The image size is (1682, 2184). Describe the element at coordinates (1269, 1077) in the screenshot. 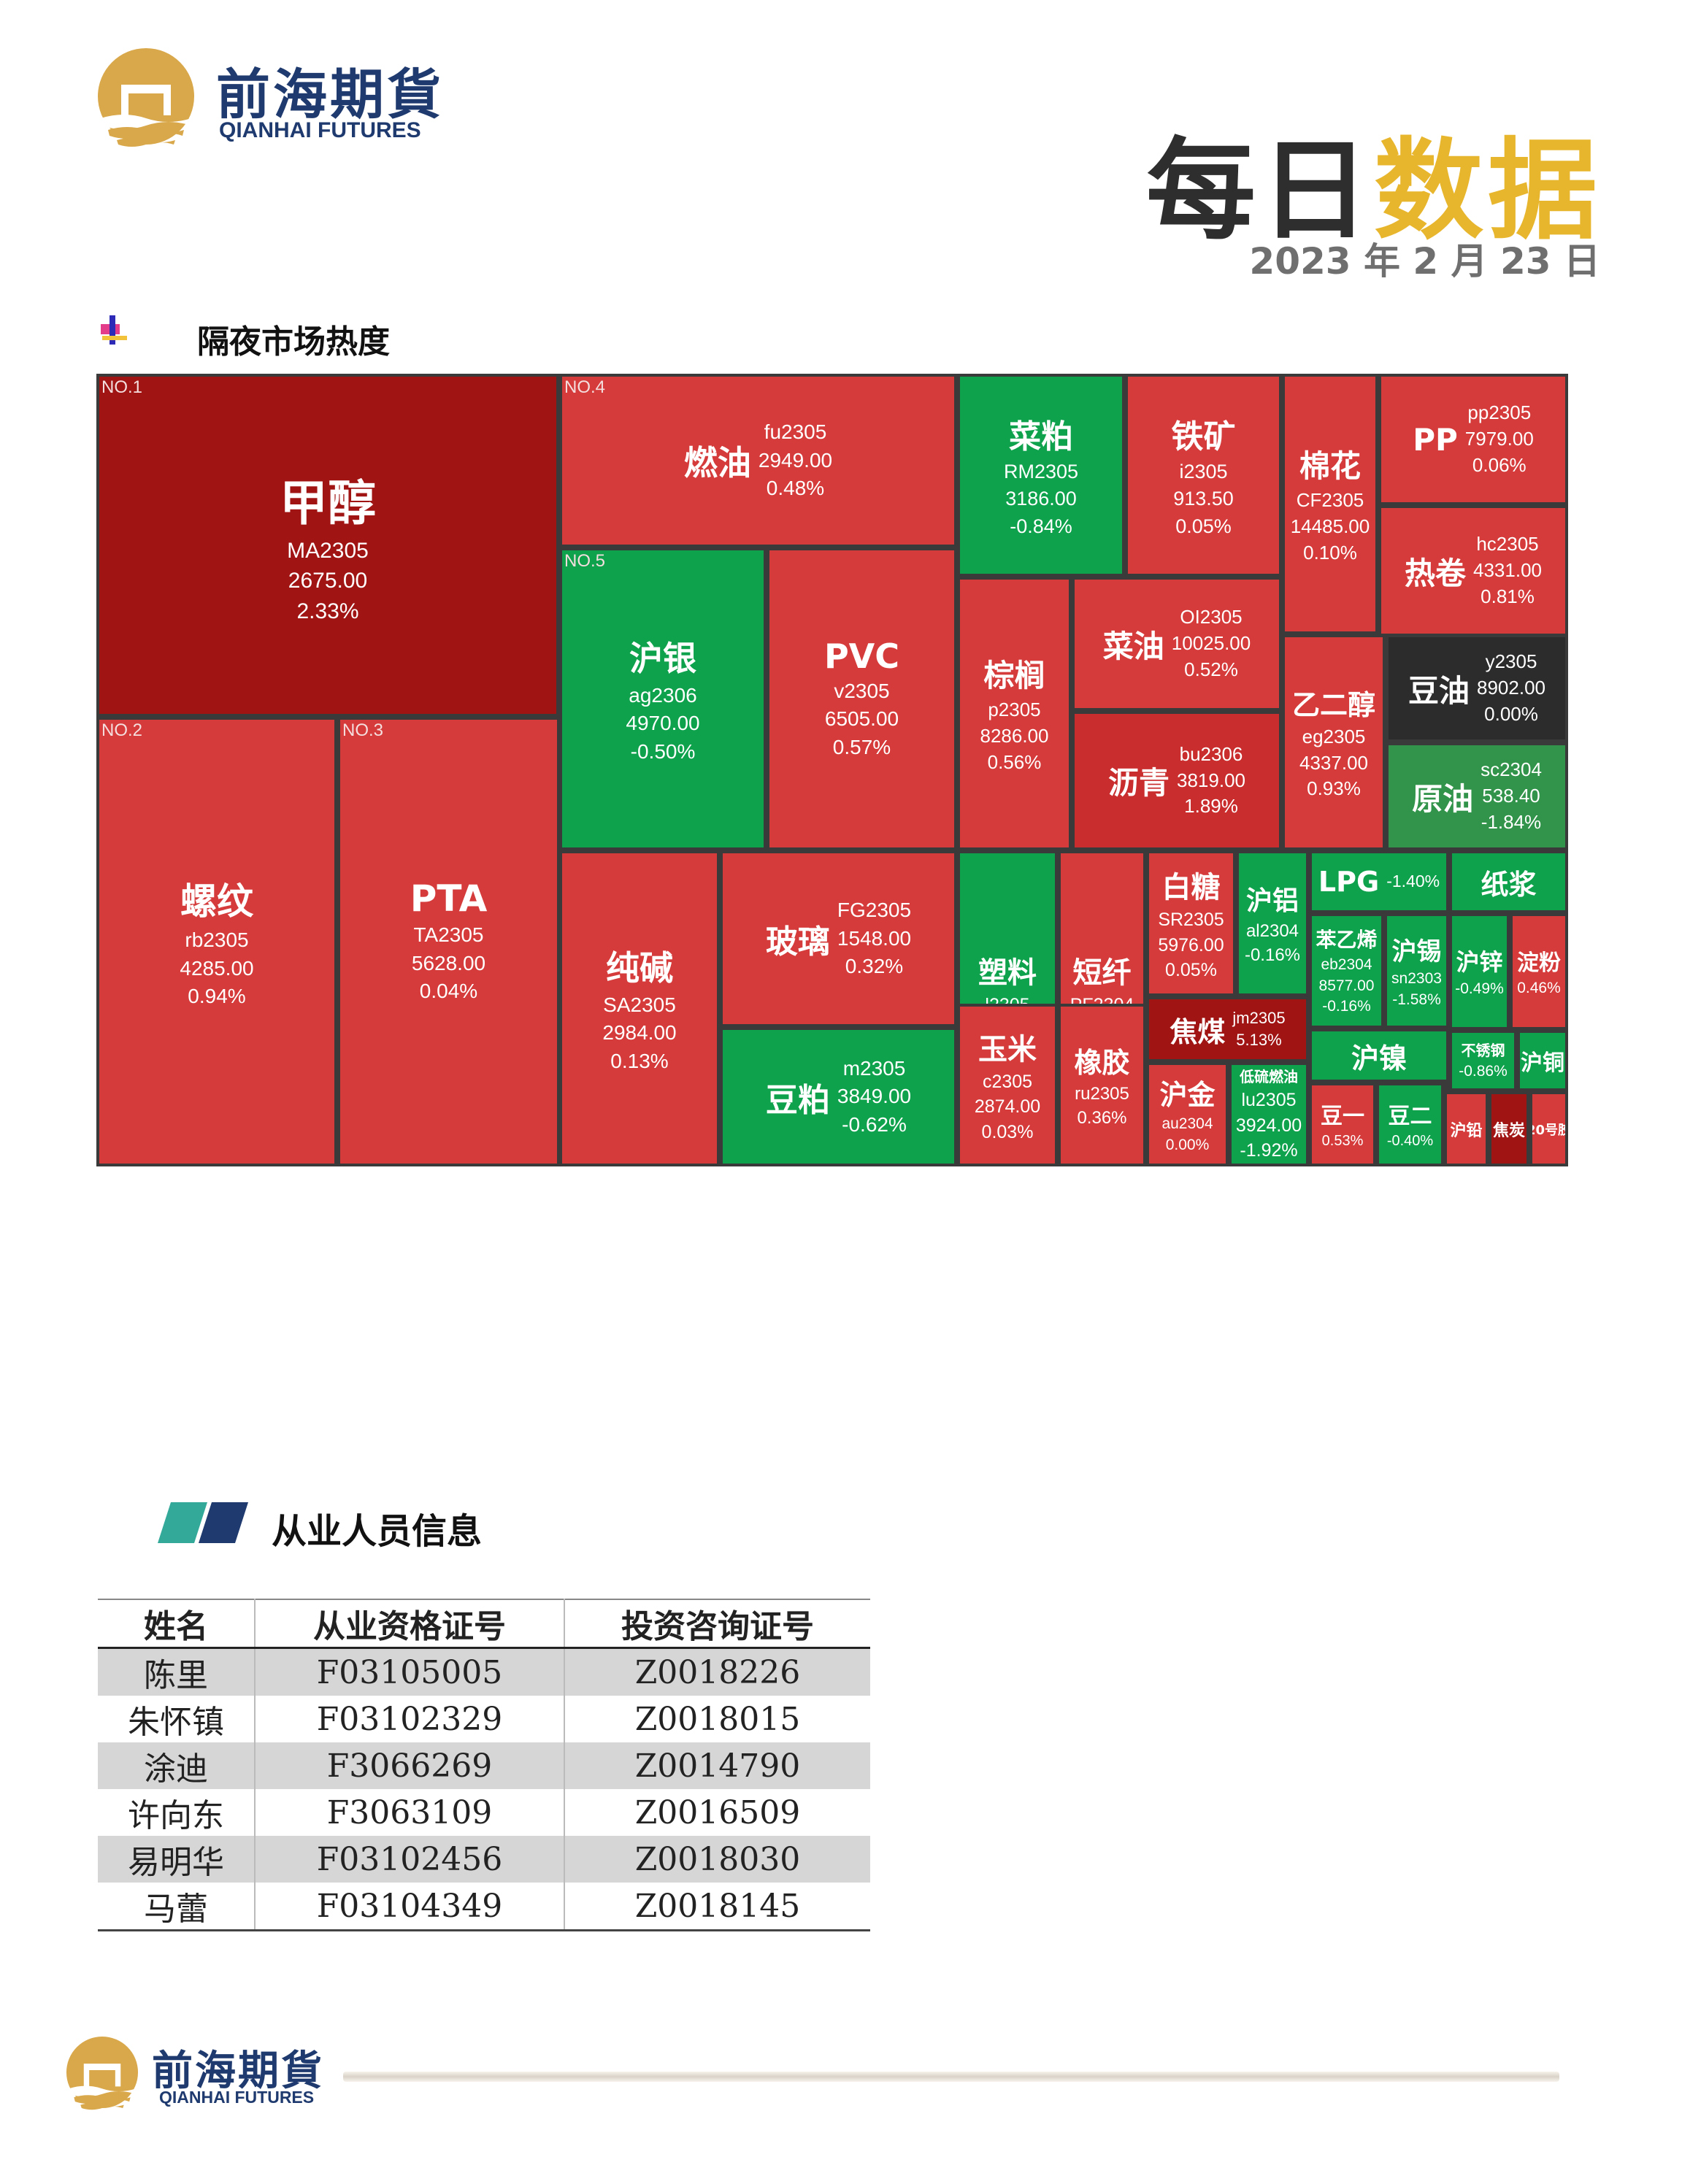

I see `commodity-name: 低硫燃油` at that location.